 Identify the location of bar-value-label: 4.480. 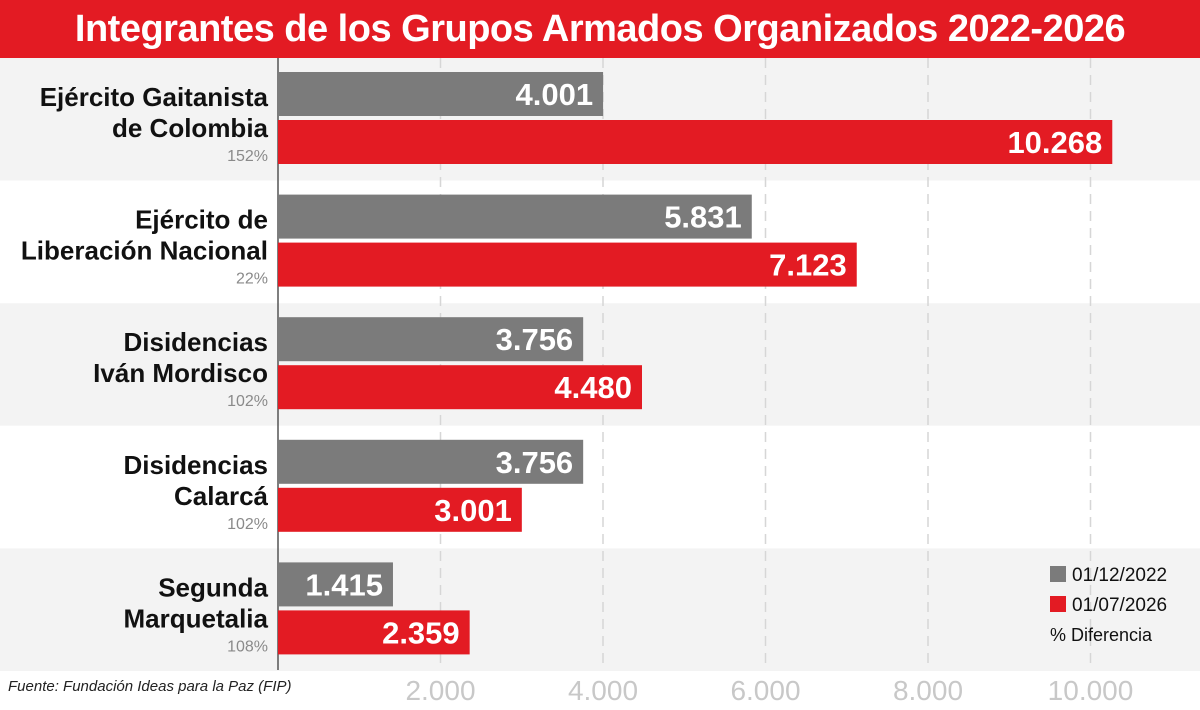
(593, 387).